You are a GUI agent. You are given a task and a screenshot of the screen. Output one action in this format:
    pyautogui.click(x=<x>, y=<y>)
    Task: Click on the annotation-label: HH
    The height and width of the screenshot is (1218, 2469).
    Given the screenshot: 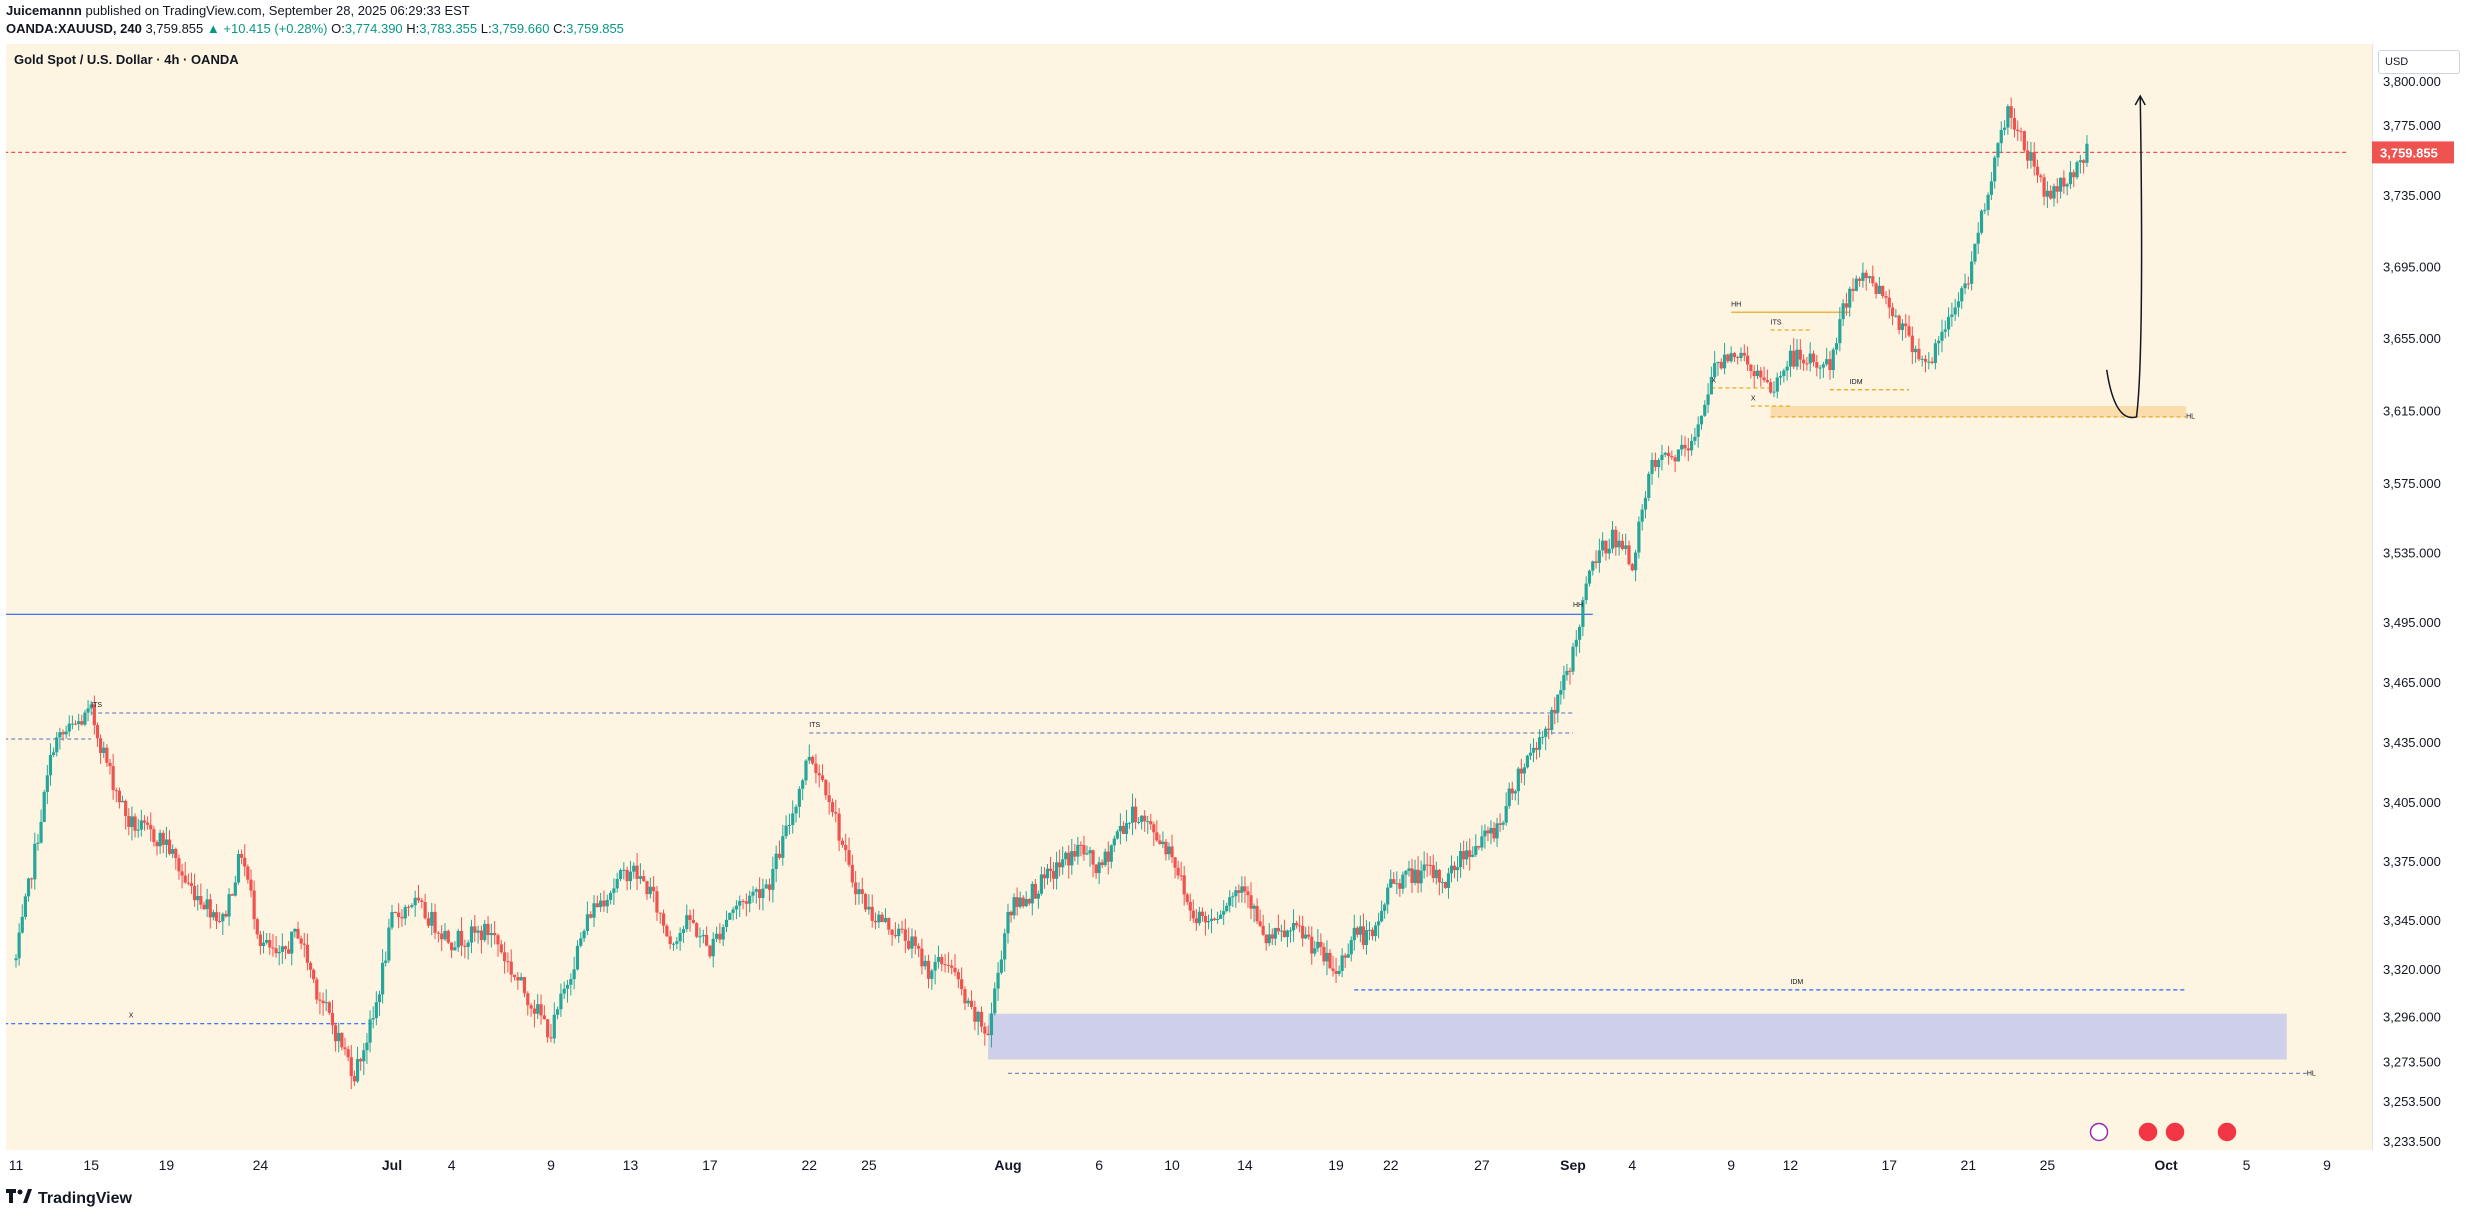 What is the action you would take?
    pyautogui.click(x=1578, y=605)
    